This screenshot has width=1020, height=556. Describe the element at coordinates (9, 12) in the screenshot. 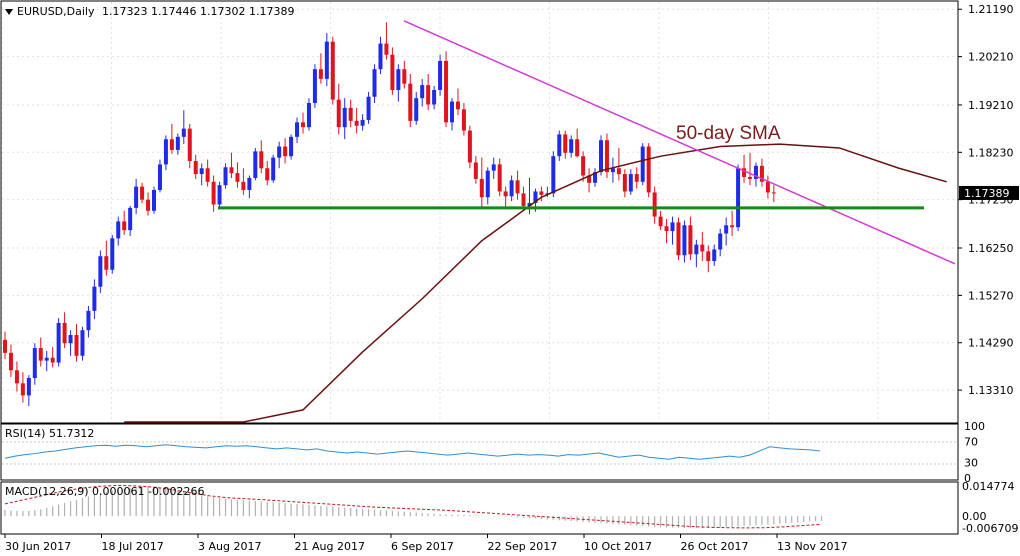

I see `dropdown-triangle-icon` at that location.